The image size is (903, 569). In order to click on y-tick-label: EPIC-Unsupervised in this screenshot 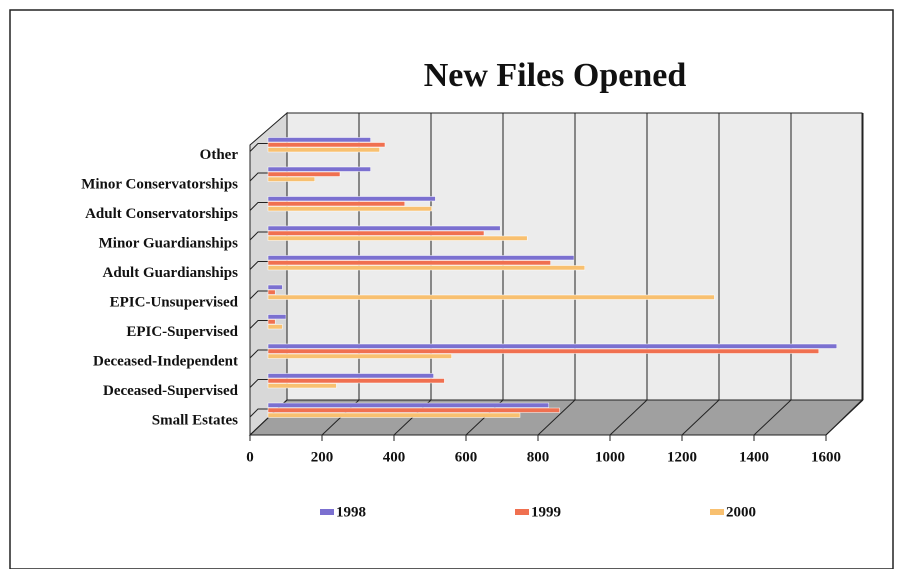, I will do `click(174, 302)`.